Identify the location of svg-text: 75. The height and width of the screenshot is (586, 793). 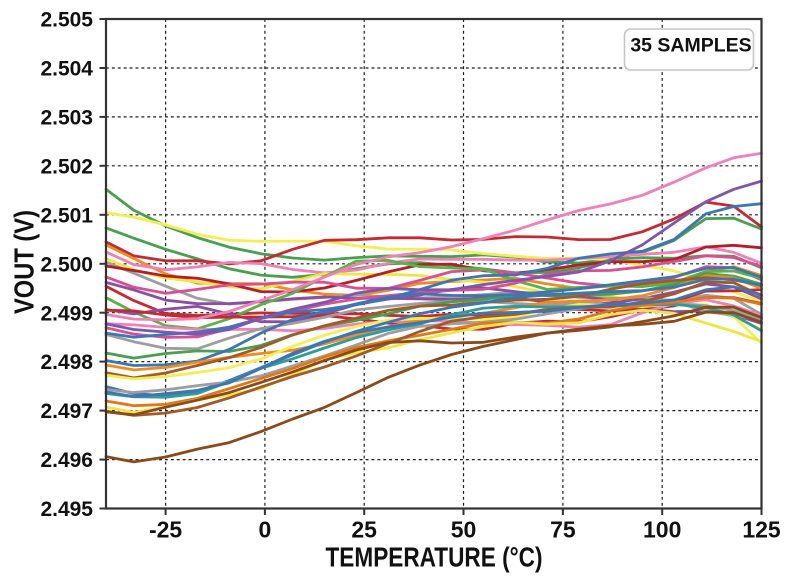
(563, 530).